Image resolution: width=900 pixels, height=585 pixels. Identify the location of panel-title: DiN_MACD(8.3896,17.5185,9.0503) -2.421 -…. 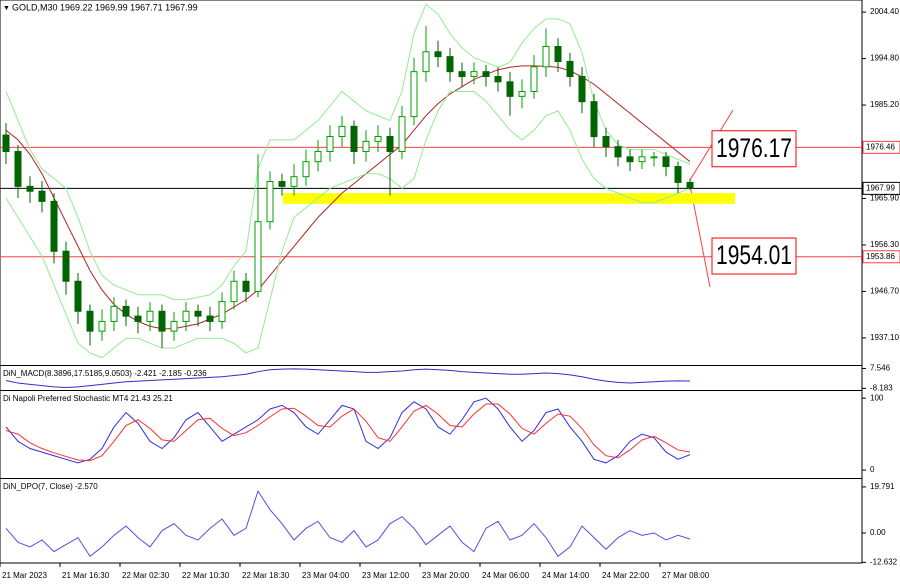
(105, 373).